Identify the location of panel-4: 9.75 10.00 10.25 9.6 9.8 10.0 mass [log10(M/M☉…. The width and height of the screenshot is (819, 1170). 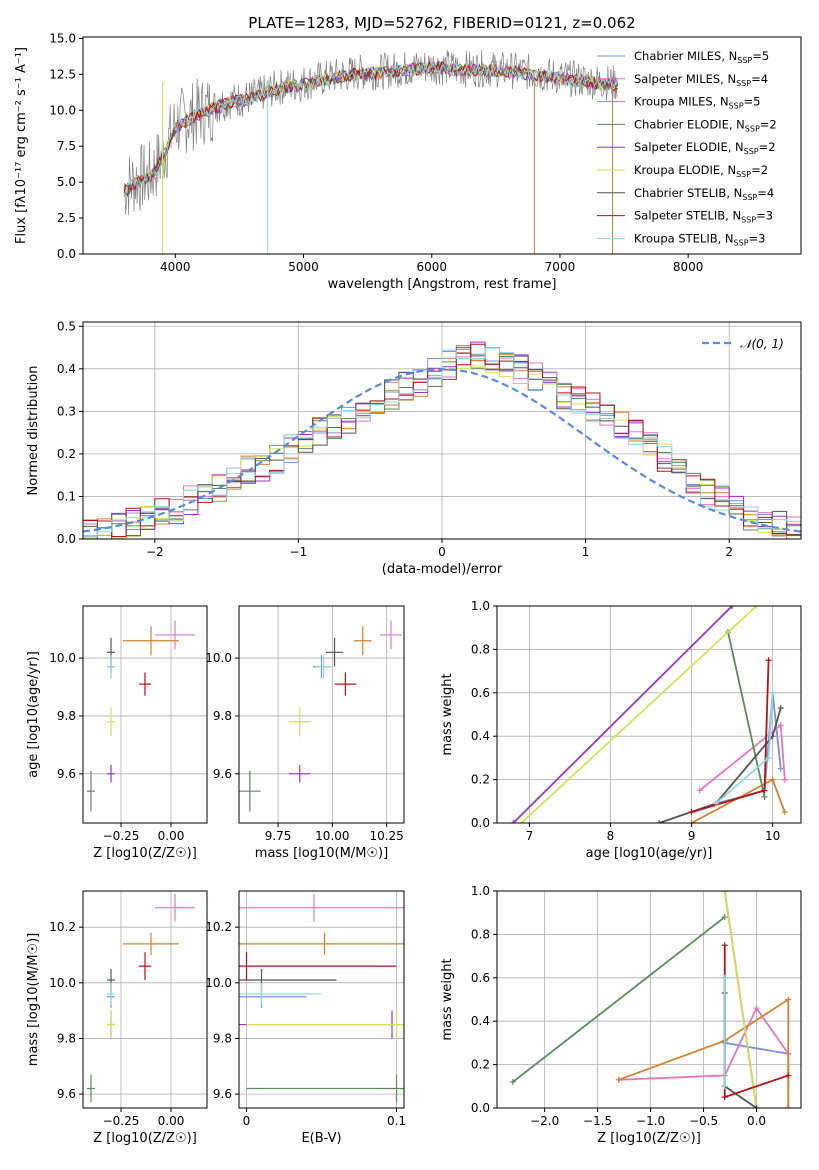
(305, 733).